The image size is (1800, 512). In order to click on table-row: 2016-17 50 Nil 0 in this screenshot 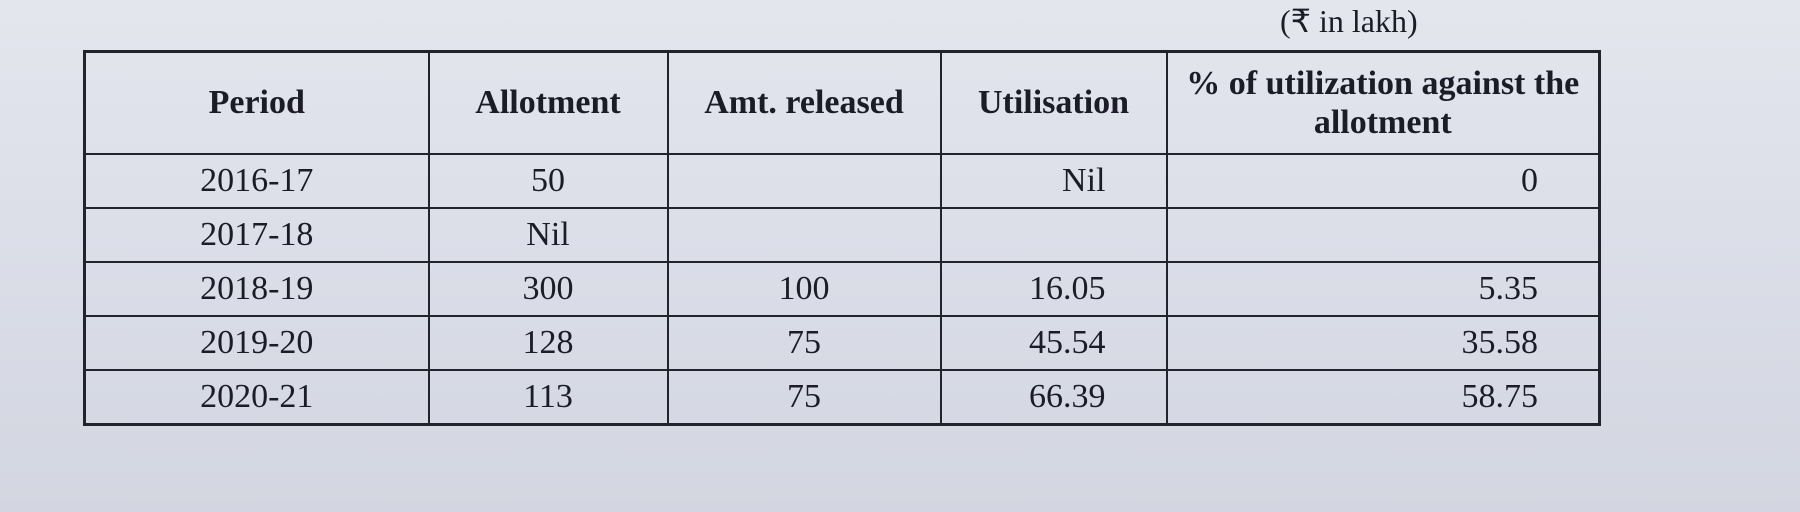, I will do `click(842, 181)`.